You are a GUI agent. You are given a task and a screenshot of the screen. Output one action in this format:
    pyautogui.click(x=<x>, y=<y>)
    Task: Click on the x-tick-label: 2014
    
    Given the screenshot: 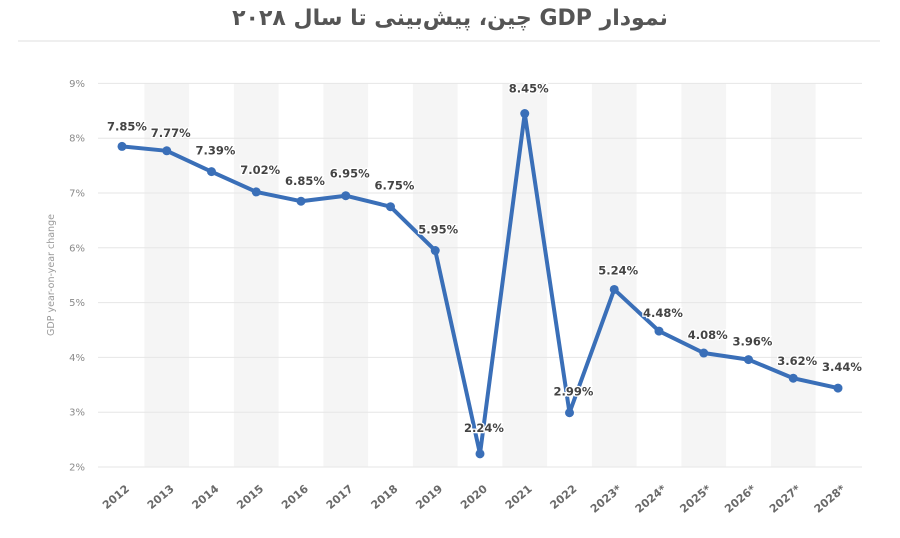 What is the action you would take?
    pyautogui.click(x=206, y=497)
    